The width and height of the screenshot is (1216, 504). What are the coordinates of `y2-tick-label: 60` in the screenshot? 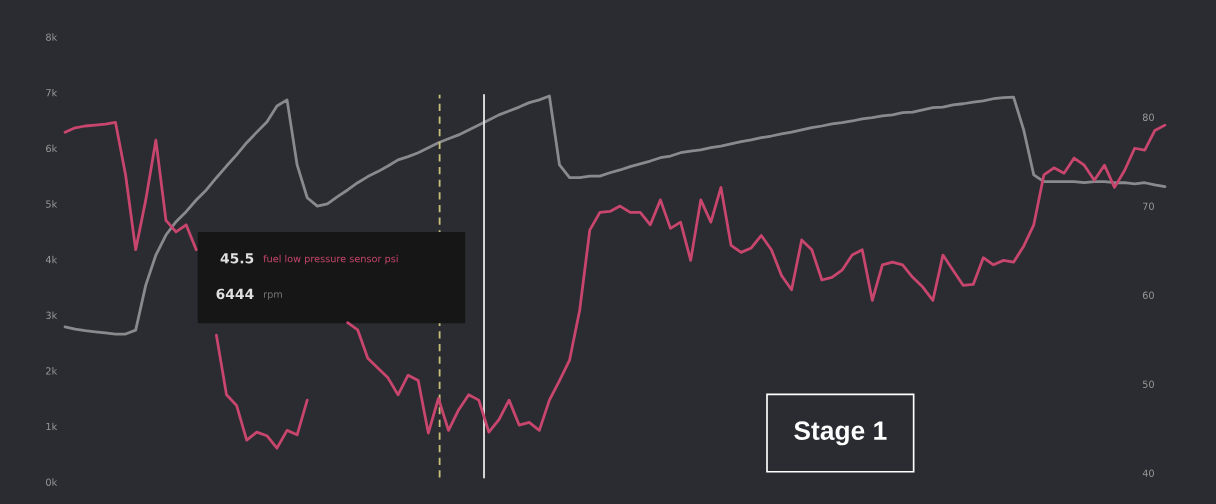 It's located at (1148, 295).